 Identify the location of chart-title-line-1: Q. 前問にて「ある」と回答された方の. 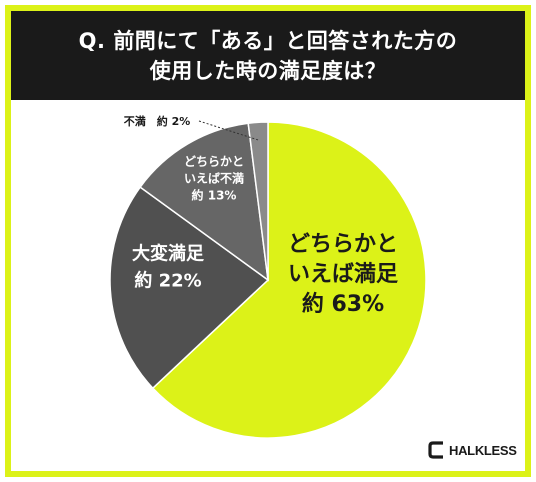
(268, 40).